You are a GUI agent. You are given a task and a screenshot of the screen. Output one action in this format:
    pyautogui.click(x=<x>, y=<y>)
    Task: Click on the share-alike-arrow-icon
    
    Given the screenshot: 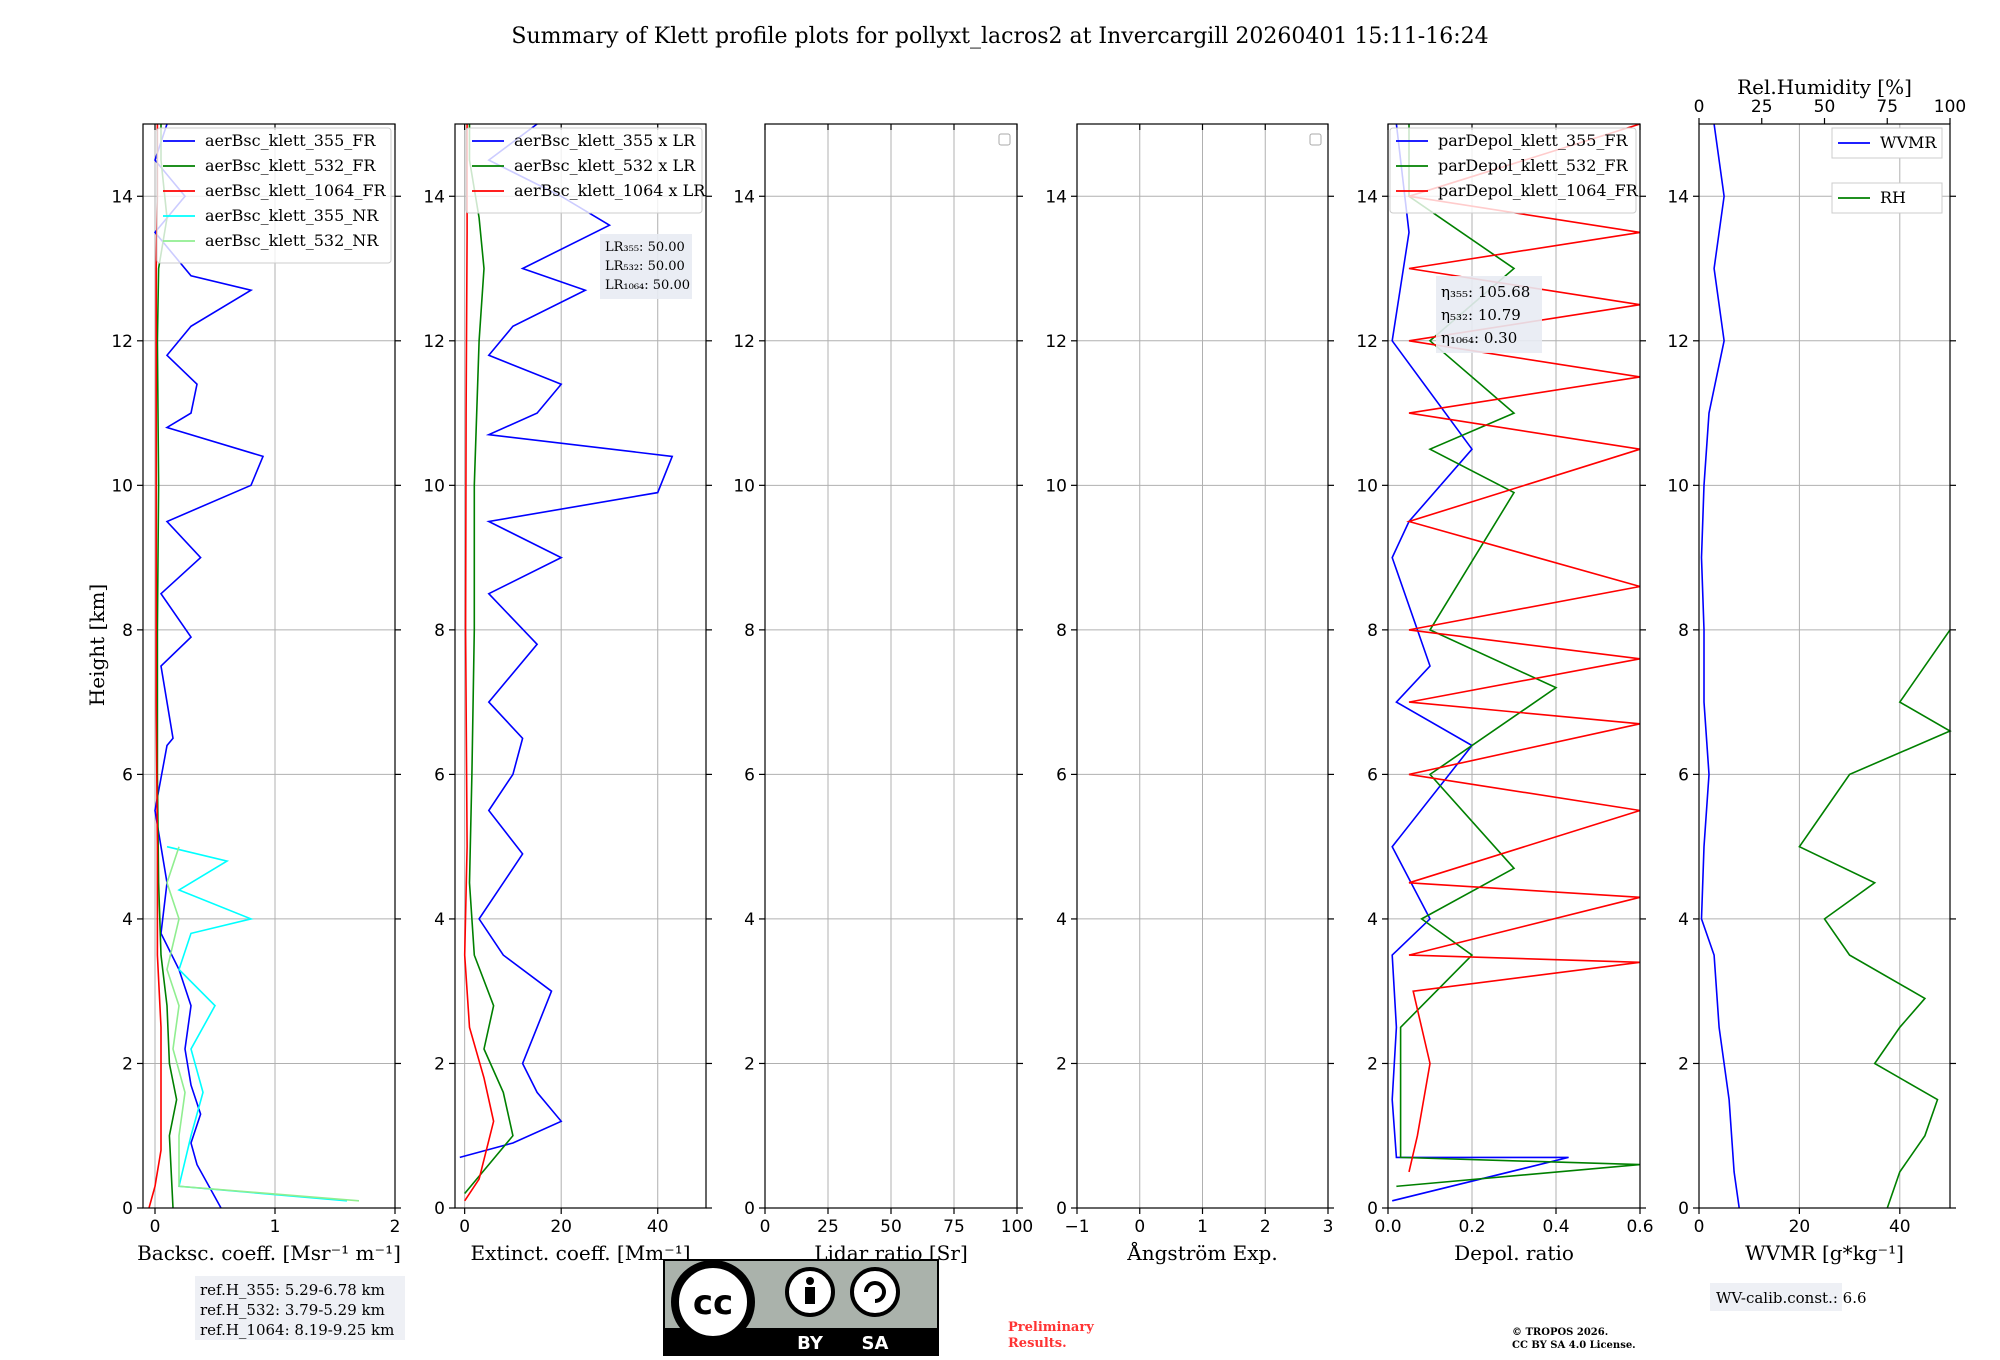 What is the action you would take?
    pyautogui.click(x=875, y=1292)
    